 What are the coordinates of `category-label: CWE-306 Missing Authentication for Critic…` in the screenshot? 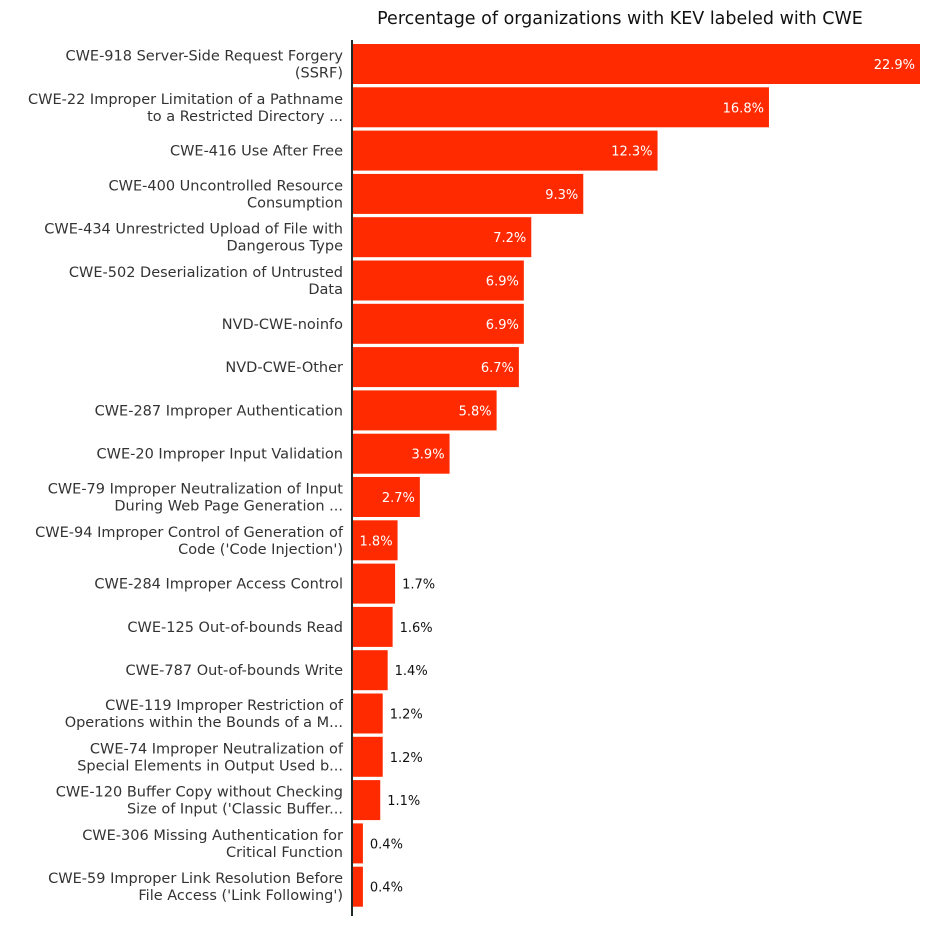 It's located at (212, 844).